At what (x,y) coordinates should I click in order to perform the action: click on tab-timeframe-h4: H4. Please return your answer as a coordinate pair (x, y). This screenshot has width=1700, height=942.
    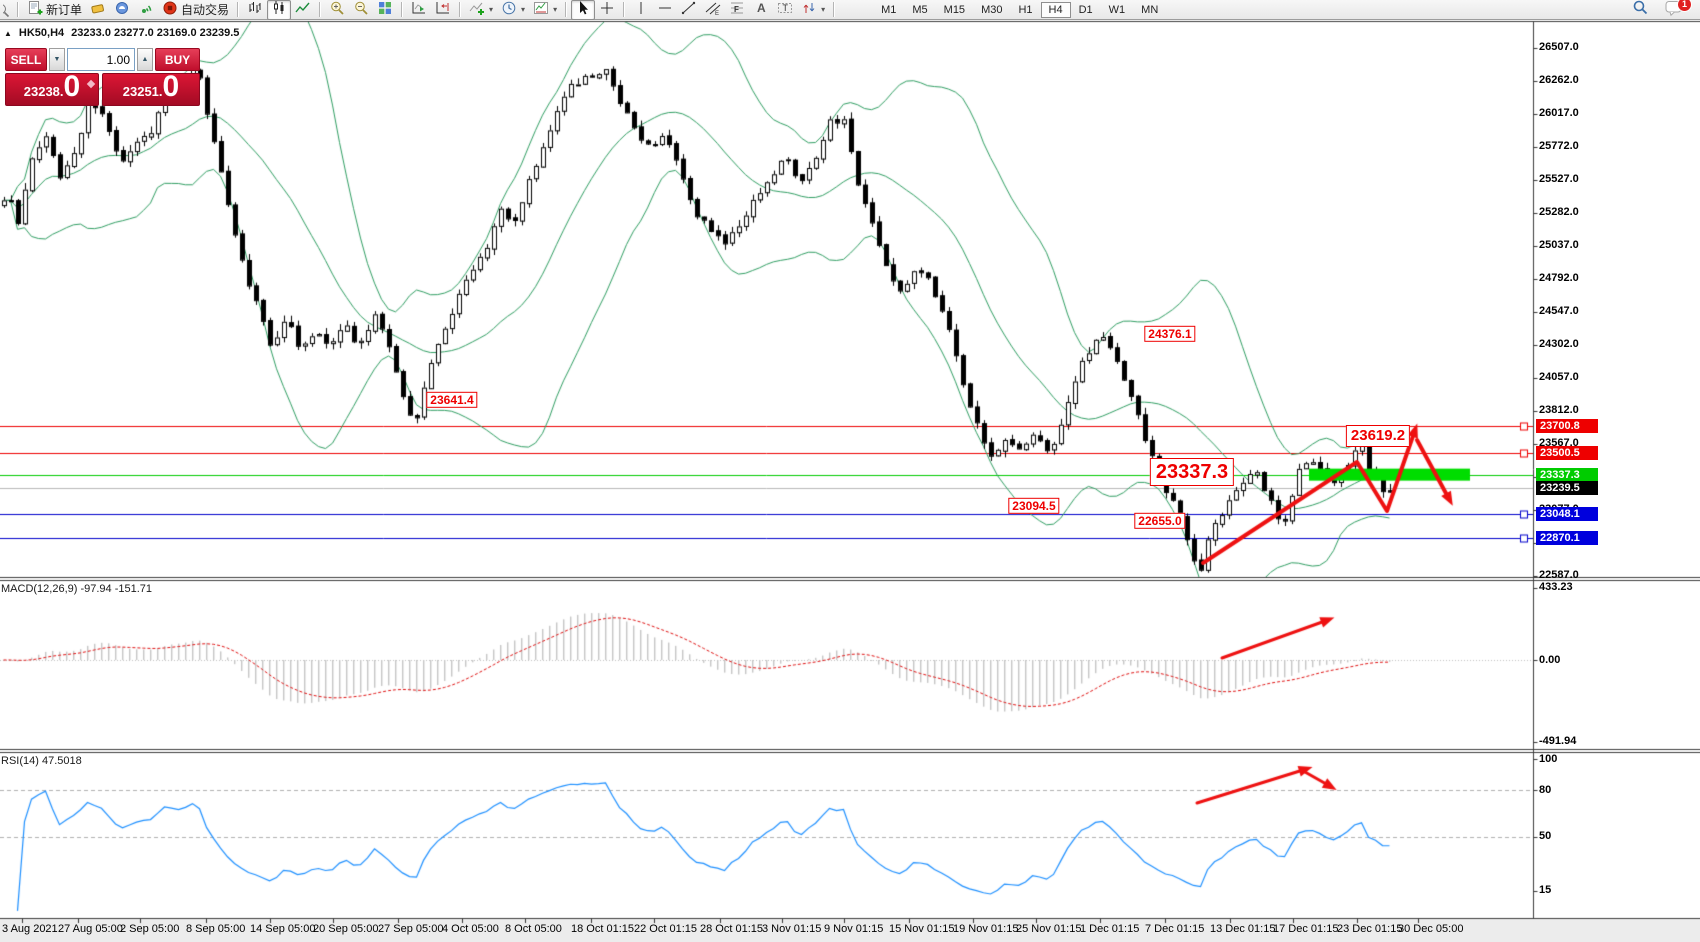
    Looking at the image, I should click on (1055, 9).